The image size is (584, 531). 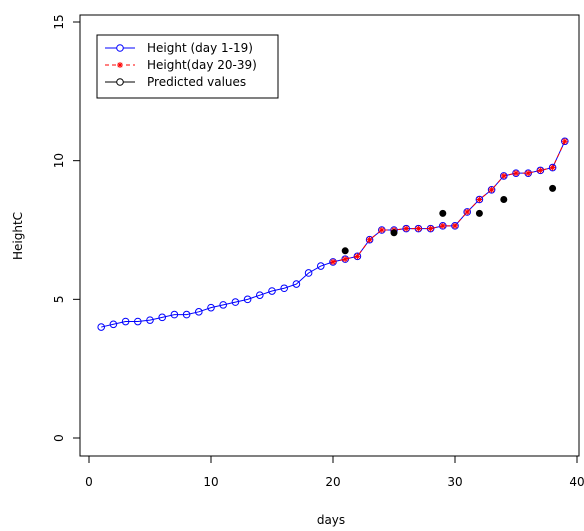 I want to click on x-tick-label: 40, so click(x=576, y=482).